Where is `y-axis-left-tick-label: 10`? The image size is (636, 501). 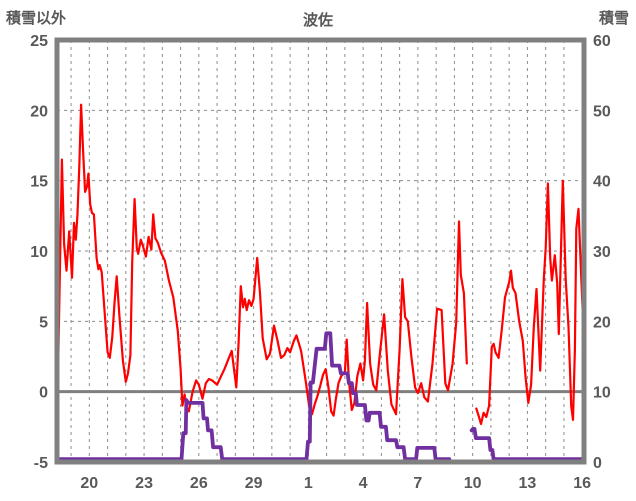 y-axis-left-tick-label: 10 is located at coordinates (39, 252).